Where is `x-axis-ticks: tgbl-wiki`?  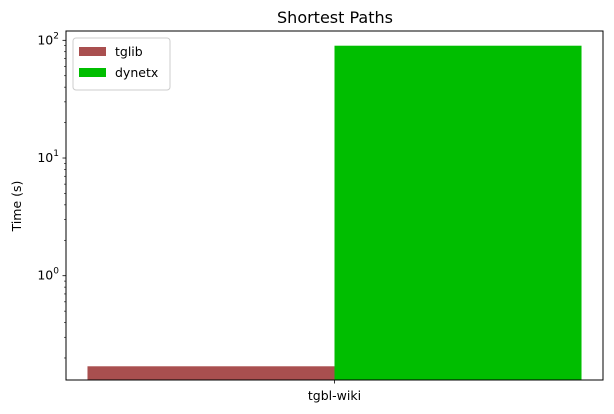
x-axis-ticks: tgbl-wiki is located at coordinates (334, 391).